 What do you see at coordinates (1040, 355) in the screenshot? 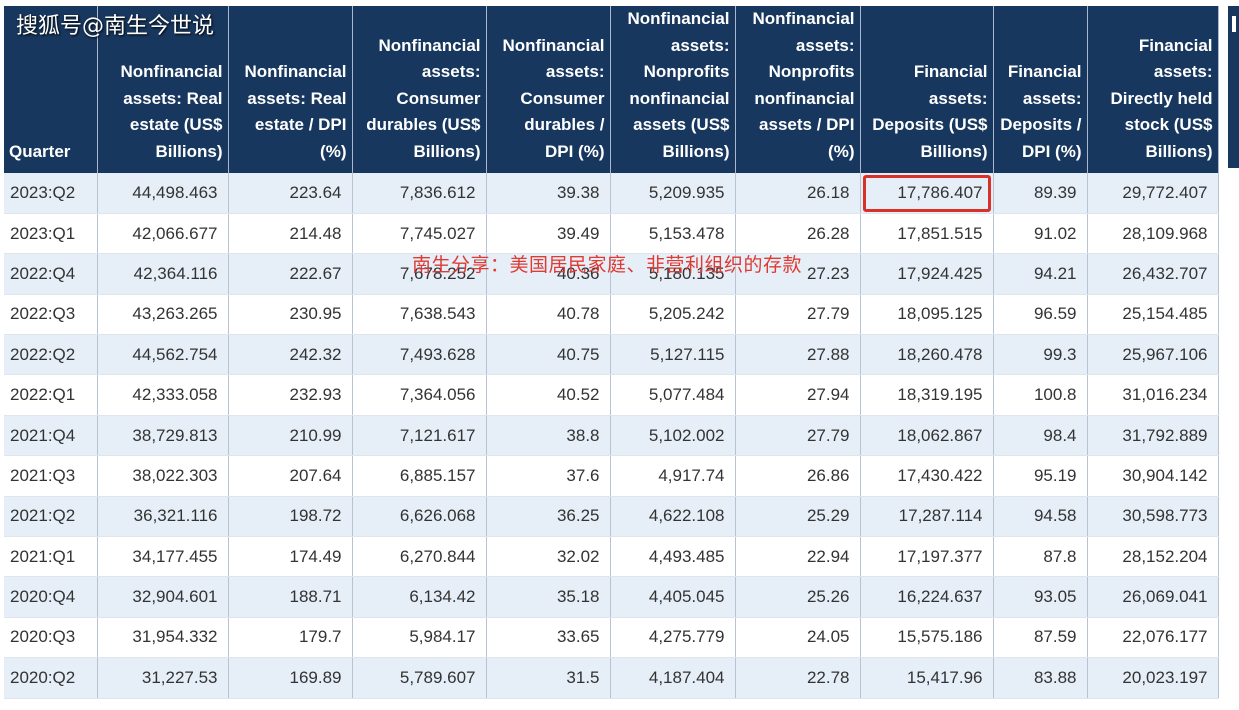
I see `cell-deposits-dpi: 99.3` at bounding box center [1040, 355].